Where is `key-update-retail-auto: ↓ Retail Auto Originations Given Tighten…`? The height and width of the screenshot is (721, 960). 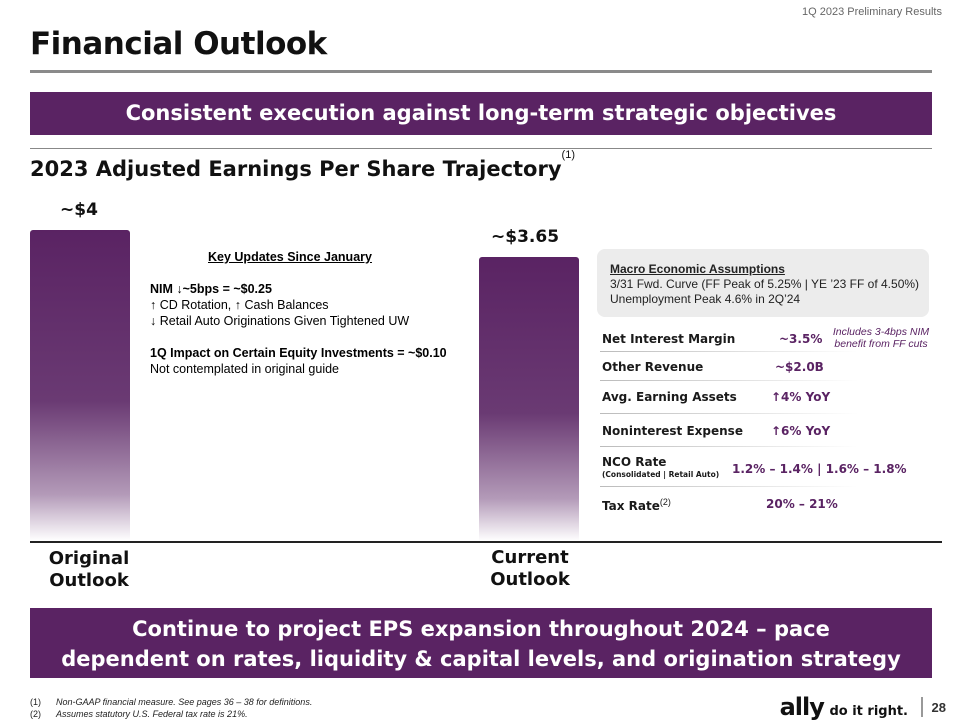 key-update-retail-auto: ↓ Retail Auto Originations Given Tighten… is located at coordinates (280, 321).